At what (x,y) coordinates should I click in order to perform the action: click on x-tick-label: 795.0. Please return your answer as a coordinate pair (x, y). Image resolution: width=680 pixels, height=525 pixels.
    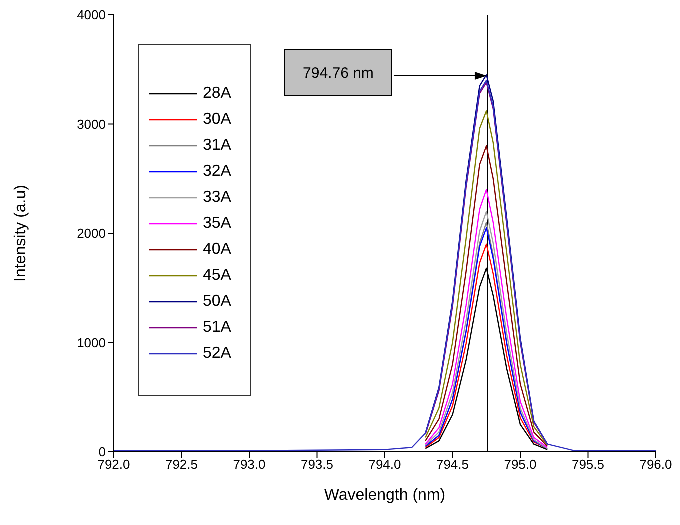
    Looking at the image, I should click on (520, 464).